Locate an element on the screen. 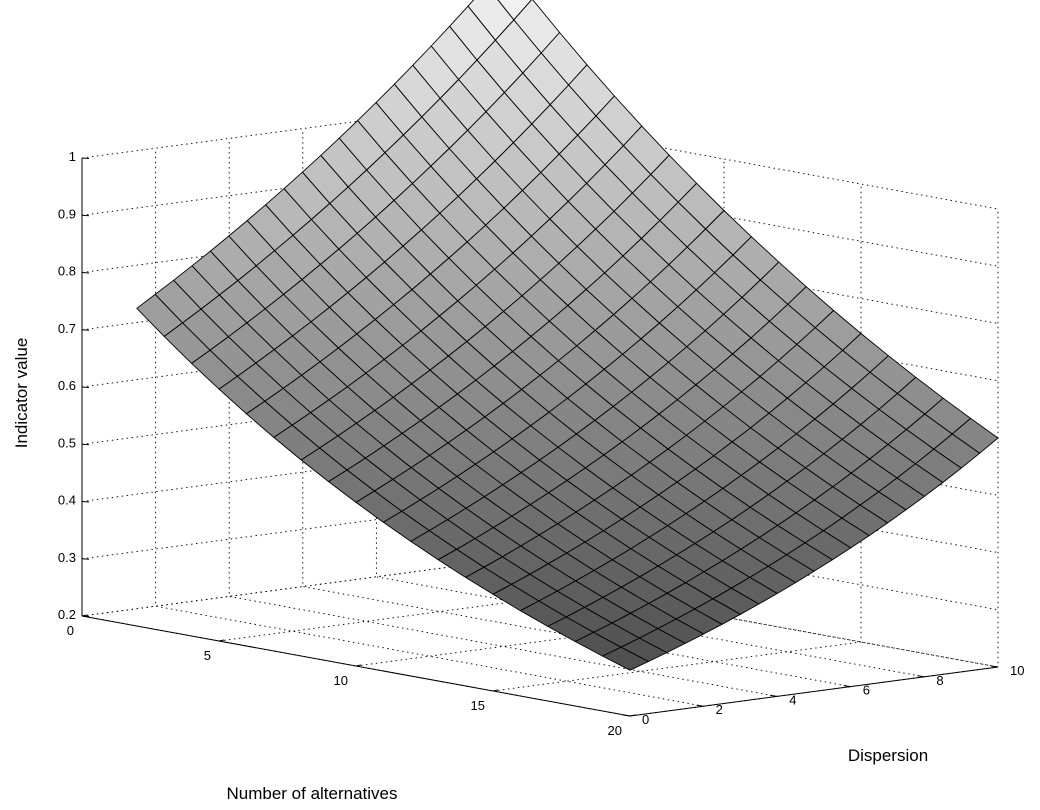 Image resolution: width=1040 pixels, height=810 pixels. y-axis-line is located at coordinates (814, 691).